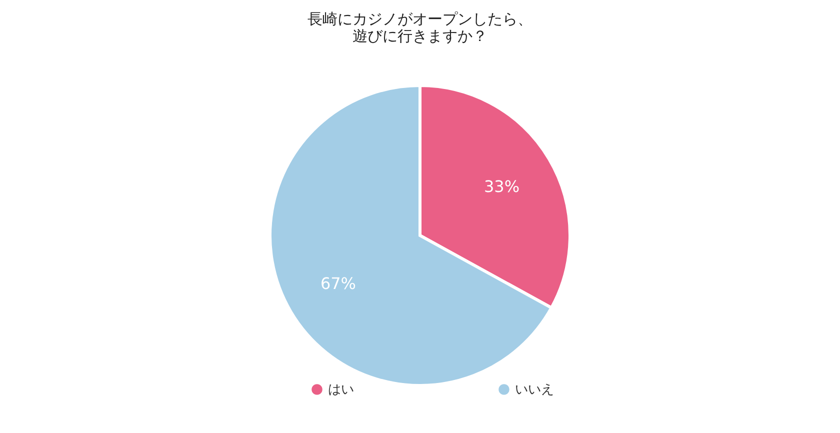 This screenshot has width=840, height=433. Describe the element at coordinates (420, 27) in the screenshot. I see `chart-title: 長崎にカジノがオープンしたら、遊びに行きますか？` at that location.